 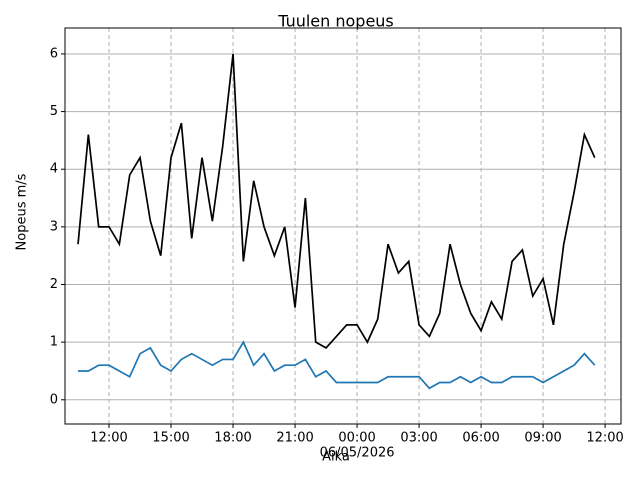 I want to click on chart-title: Tuulen nopeus, so click(x=335, y=21).